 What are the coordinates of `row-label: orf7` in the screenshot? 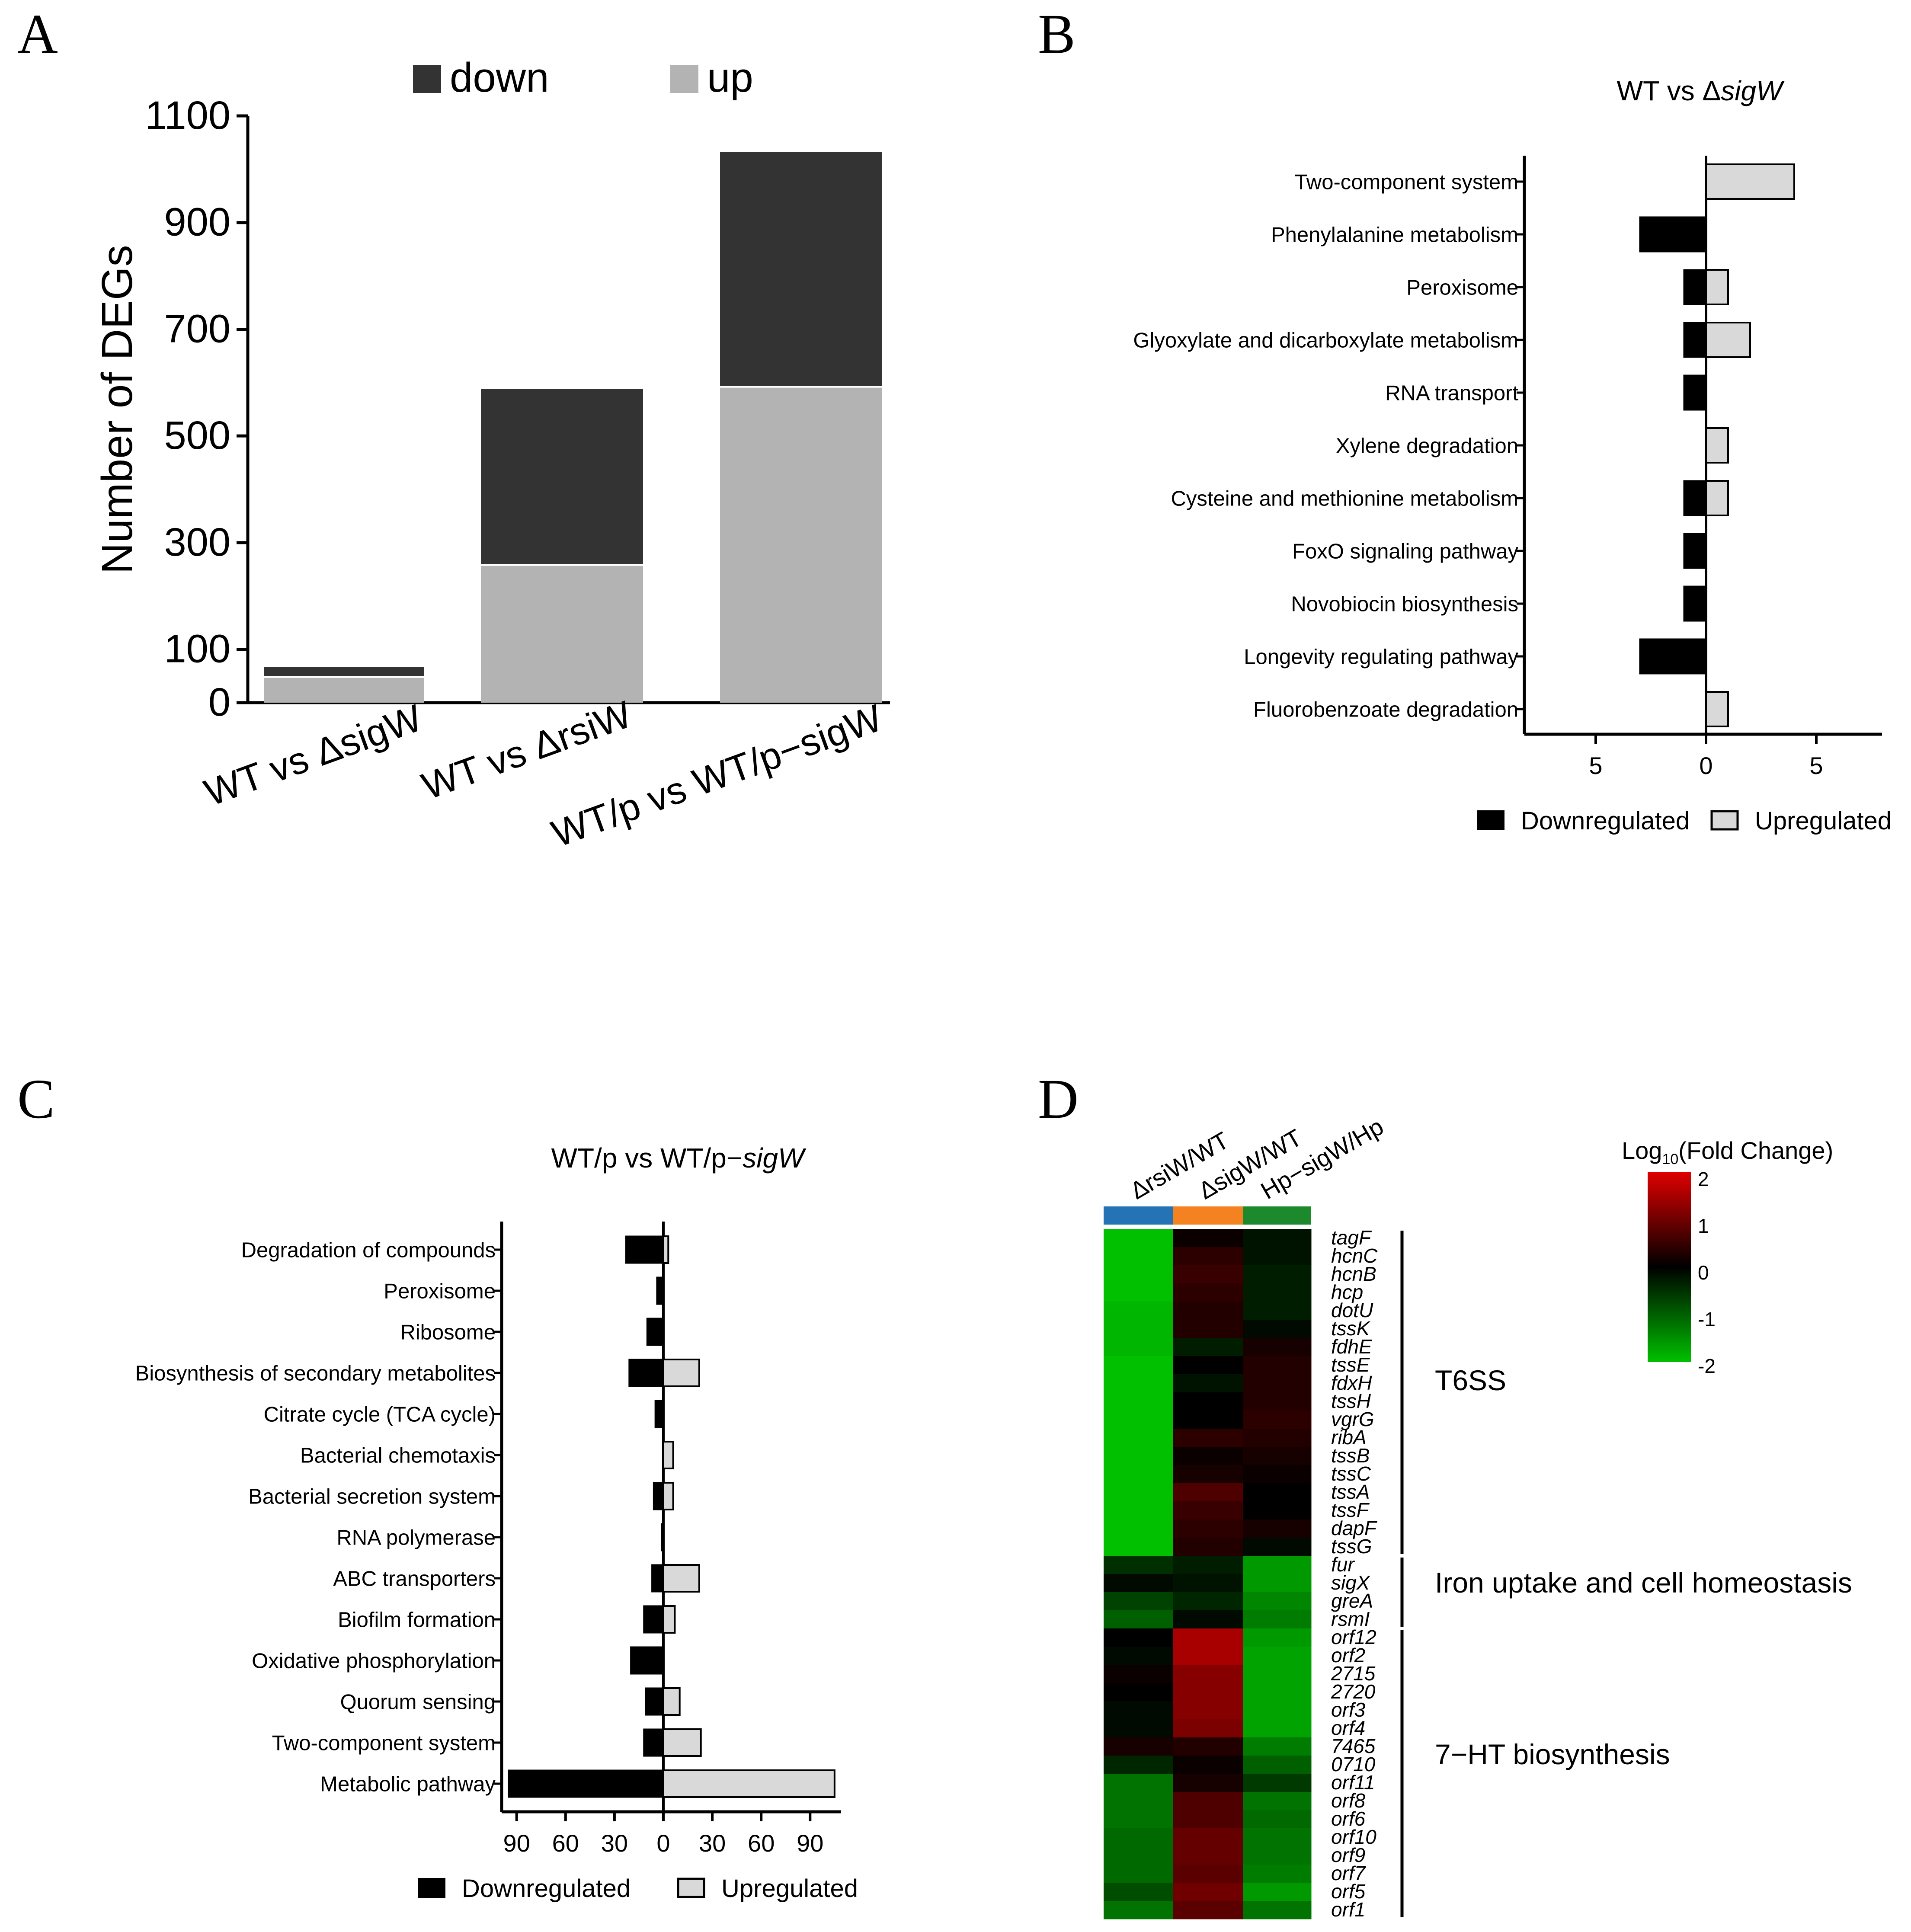 It's located at (1349, 1873).